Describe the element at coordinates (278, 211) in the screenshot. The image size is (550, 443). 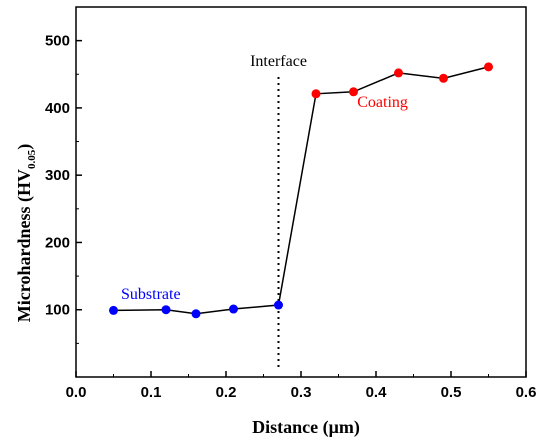
I see `interface-marker: Interface` at that location.